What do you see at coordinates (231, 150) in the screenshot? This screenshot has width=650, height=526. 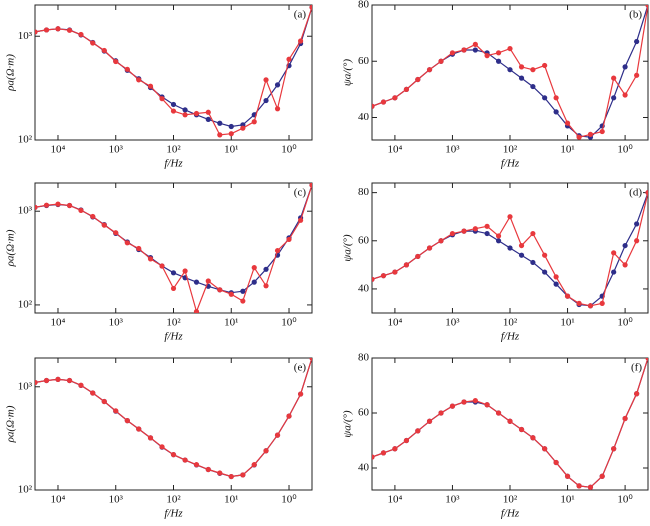 I see `x-tick-label: 10¹` at bounding box center [231, 150].